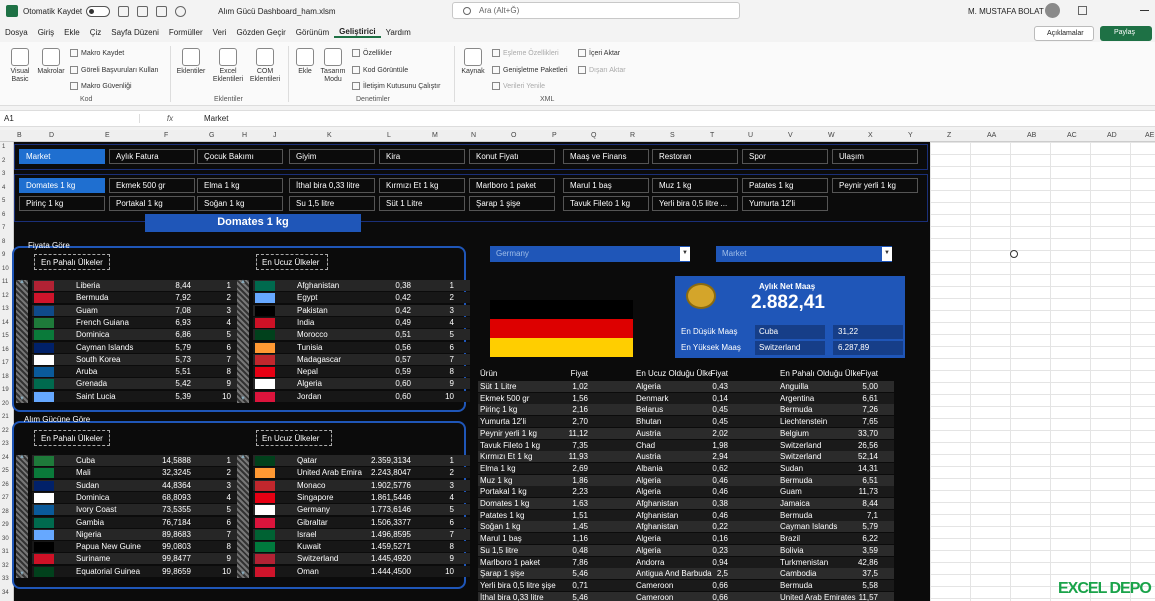 The height and width of the screenshot is (601, 1155). Describe the element at coordinates (72, 32) in the screenshot. I see `menu-item: Ekle` at that location.